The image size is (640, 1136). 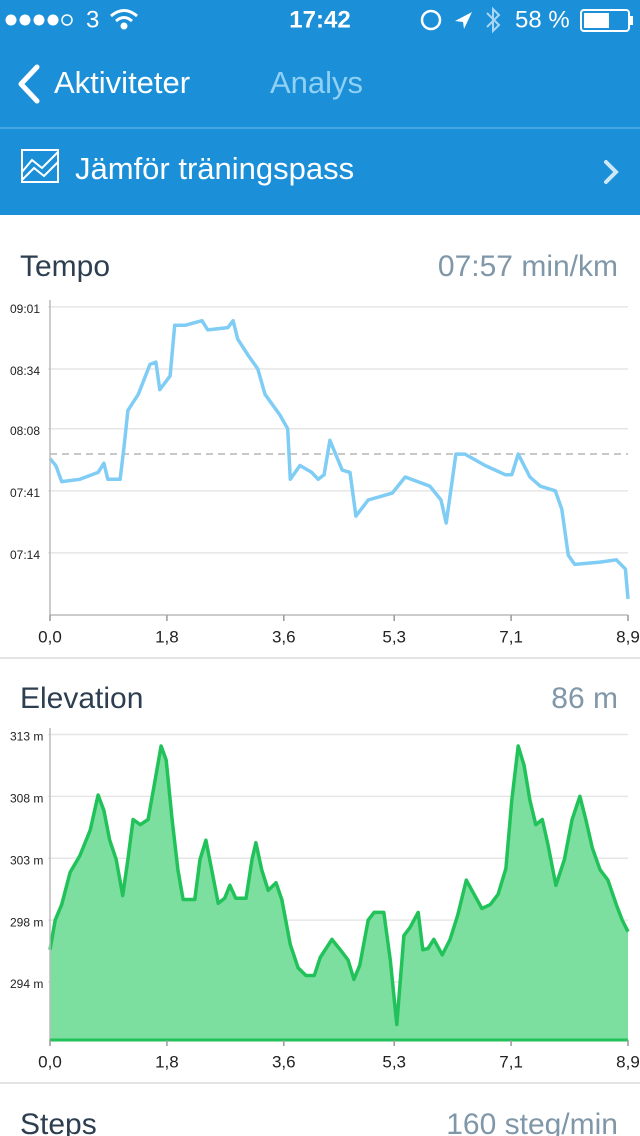 I want to click on y-tick-label: 298 m, so click(x=26, y=922).